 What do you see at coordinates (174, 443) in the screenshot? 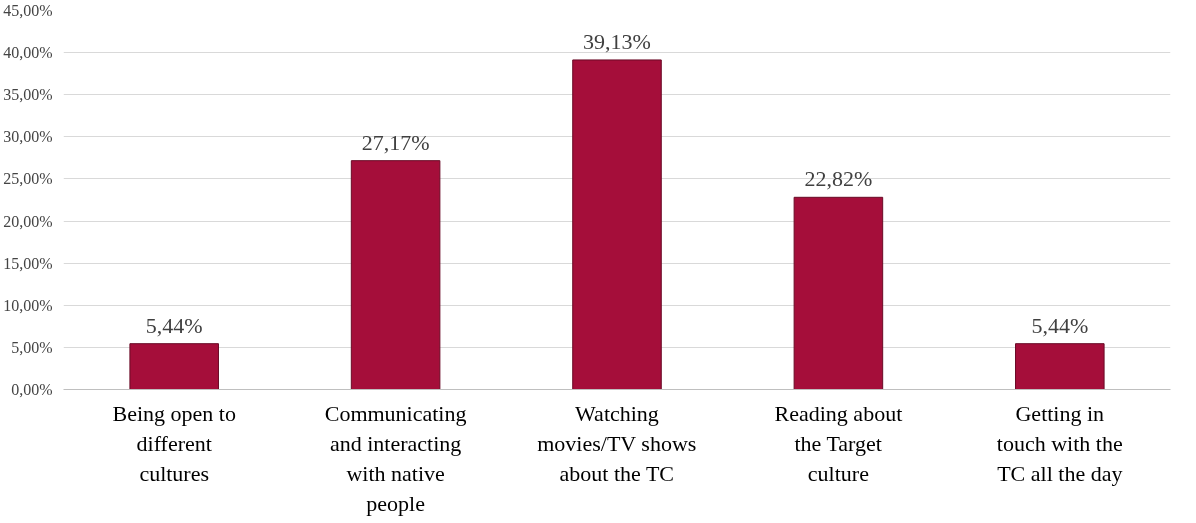
I see `x-tick-label: Being open to different cultures` at bounding box center [174, 443].